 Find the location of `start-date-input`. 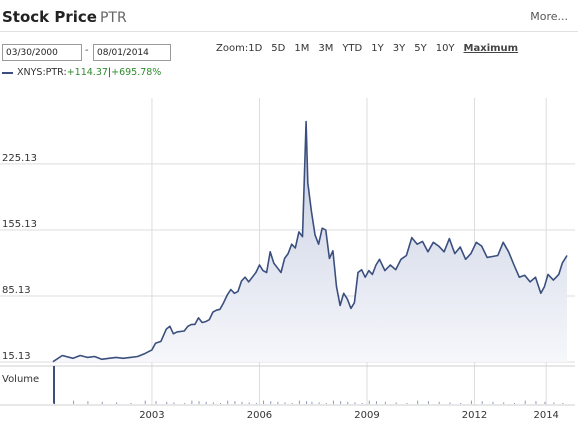

start-date-input is located at coordinates (42, 52).